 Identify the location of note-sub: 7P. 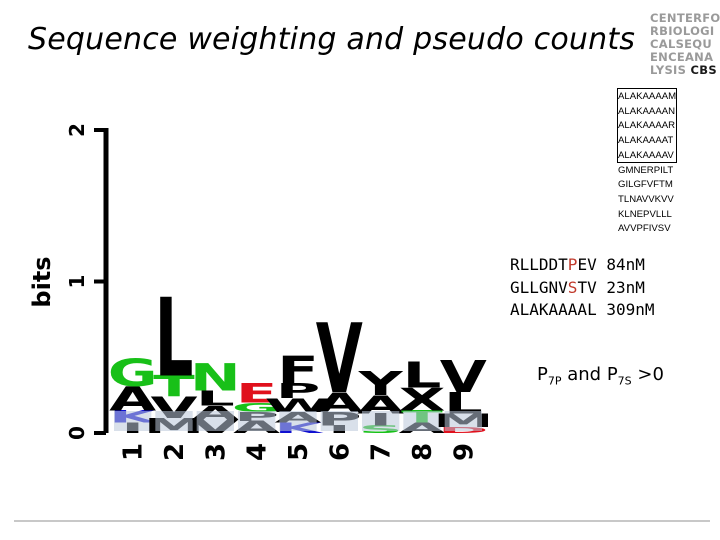
(554, 381).